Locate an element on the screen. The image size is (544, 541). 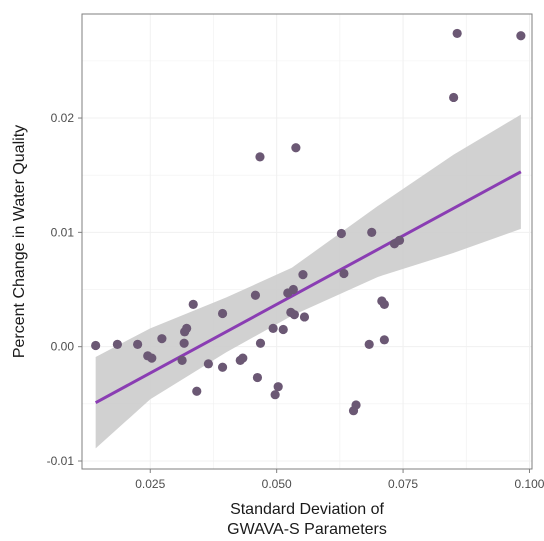
x-tick-label: 0.050 is located at coordinates (277, 484).